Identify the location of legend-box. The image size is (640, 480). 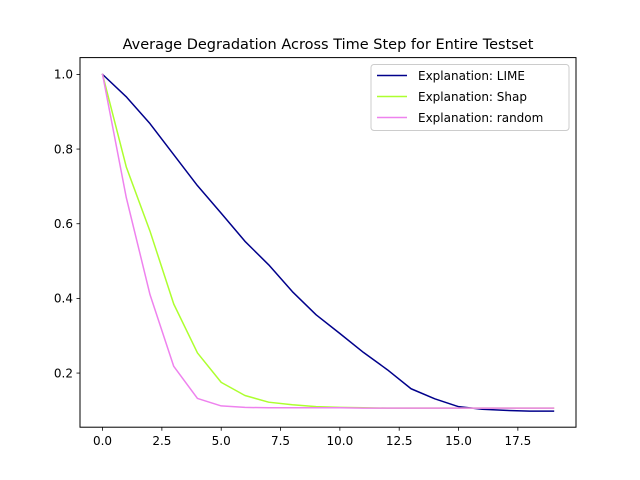
(470, 97).